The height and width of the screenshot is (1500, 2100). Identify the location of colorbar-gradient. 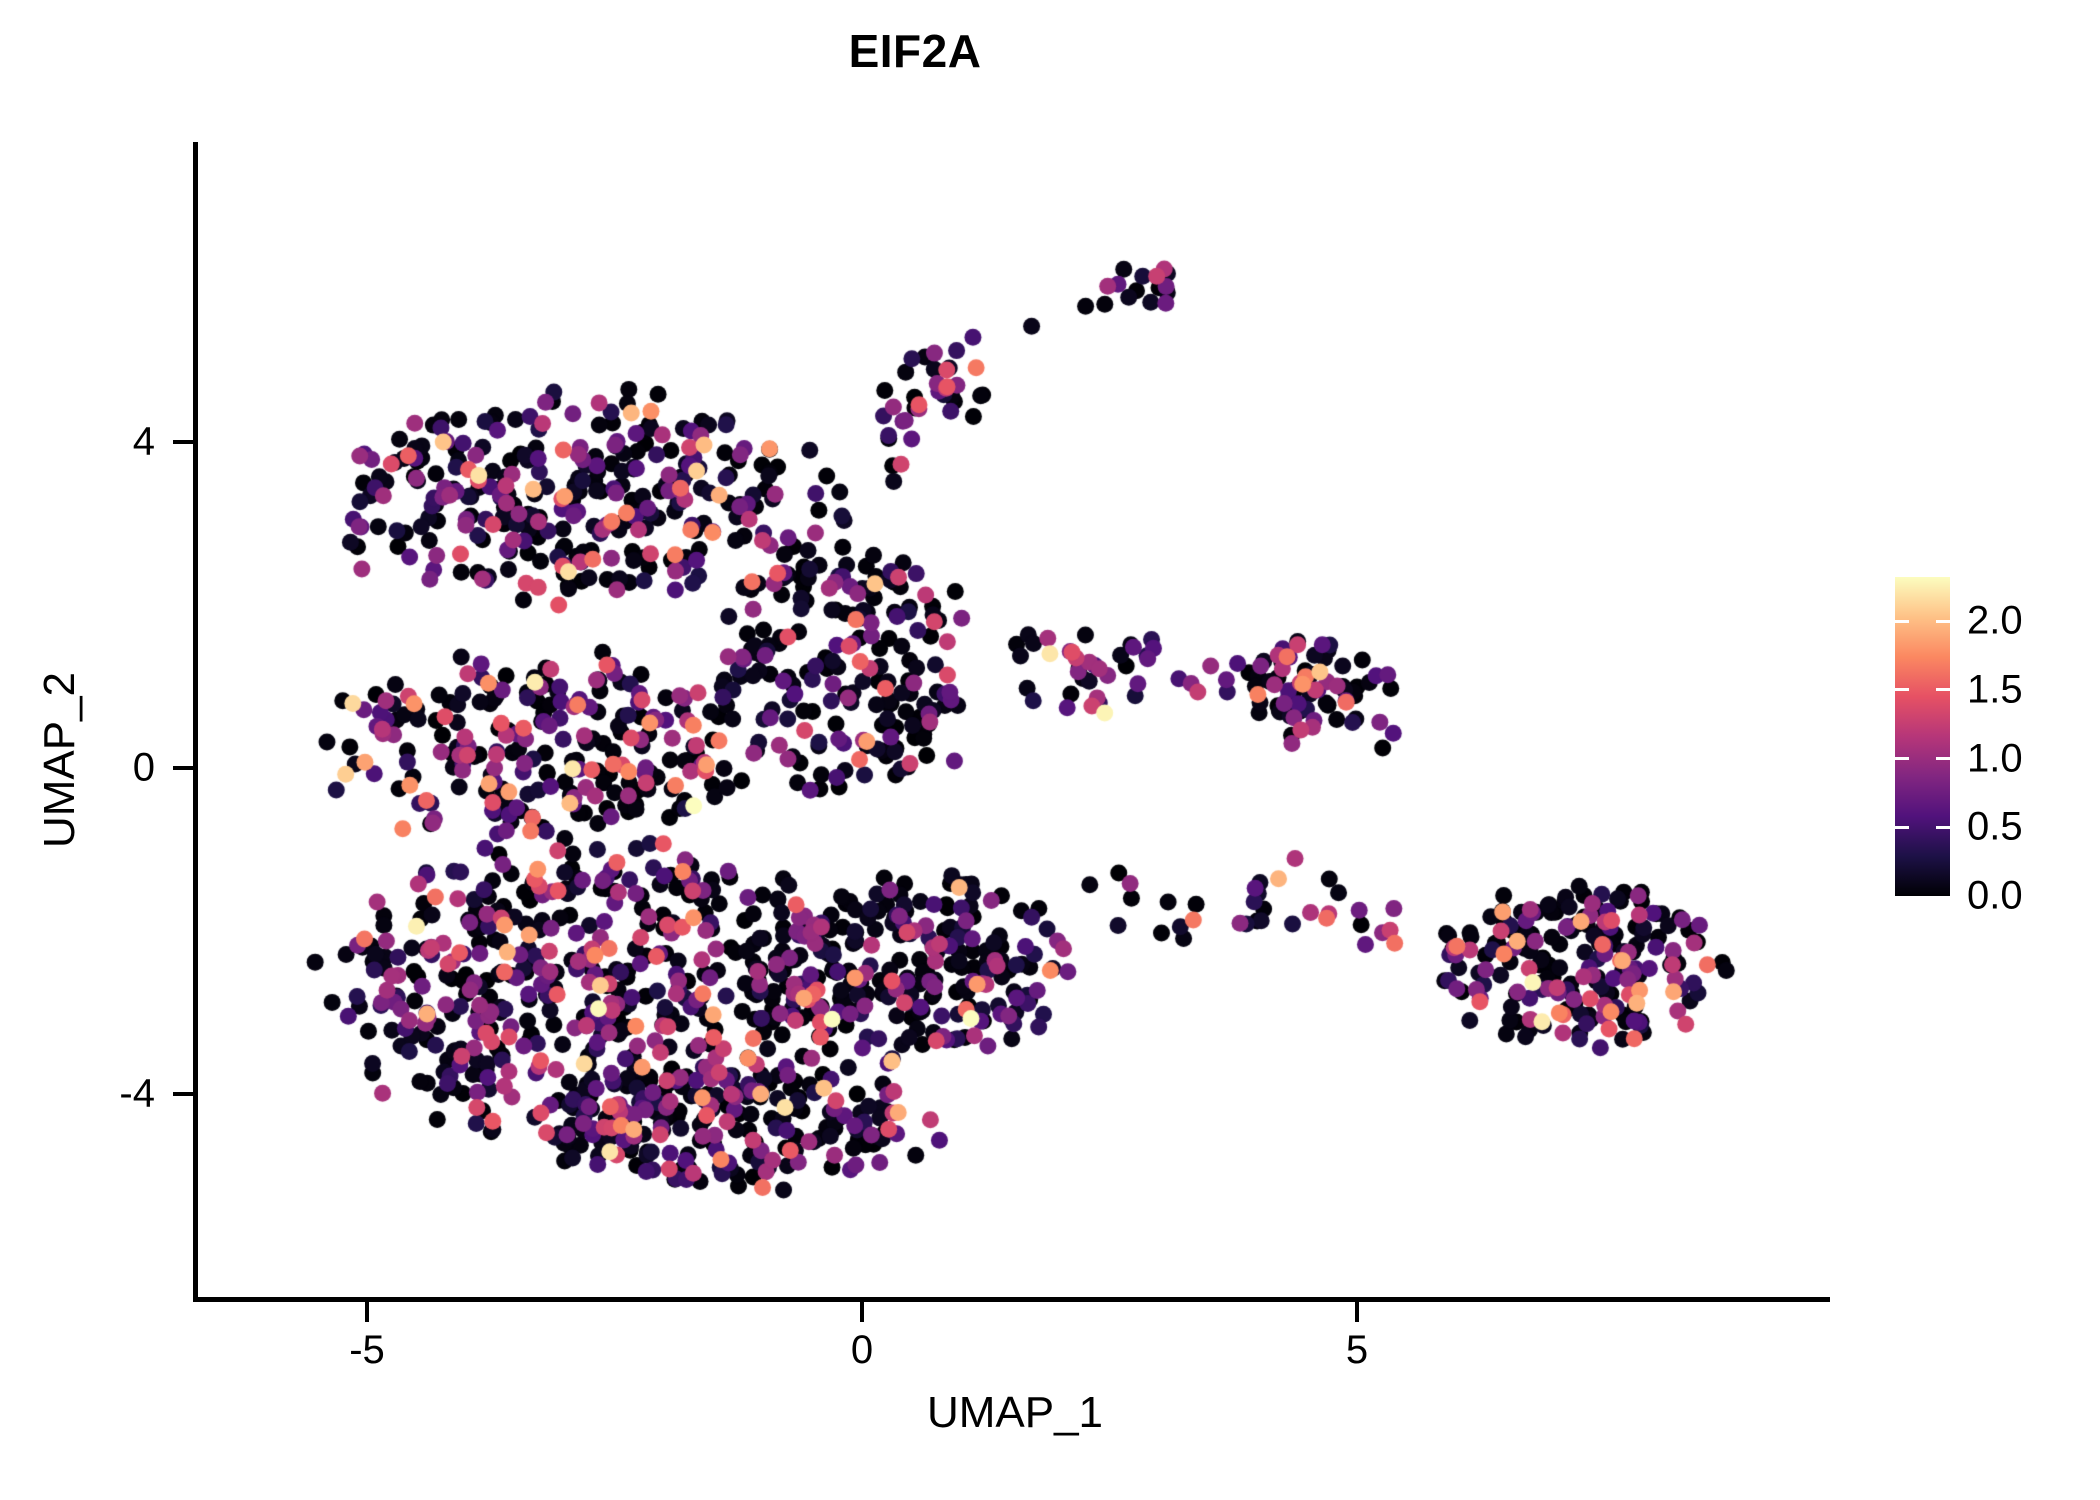
(1922, 736).